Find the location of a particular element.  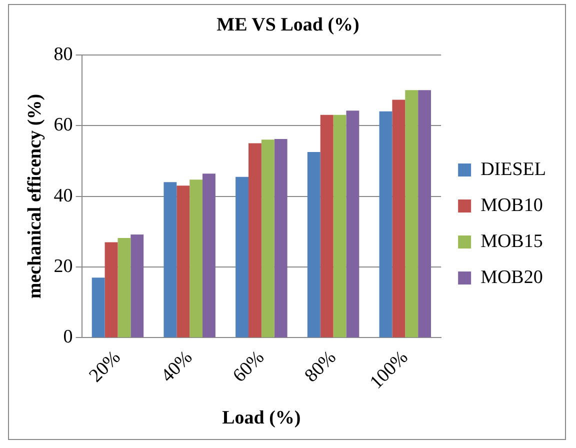

y-tick-label: 0 is located at coordinates (68, 337).